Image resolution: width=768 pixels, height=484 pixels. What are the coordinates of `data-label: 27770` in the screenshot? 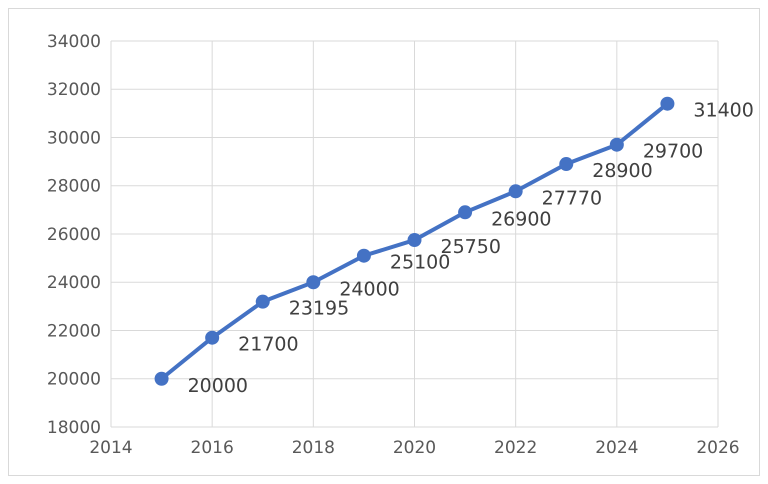 It's located at (572, 198).